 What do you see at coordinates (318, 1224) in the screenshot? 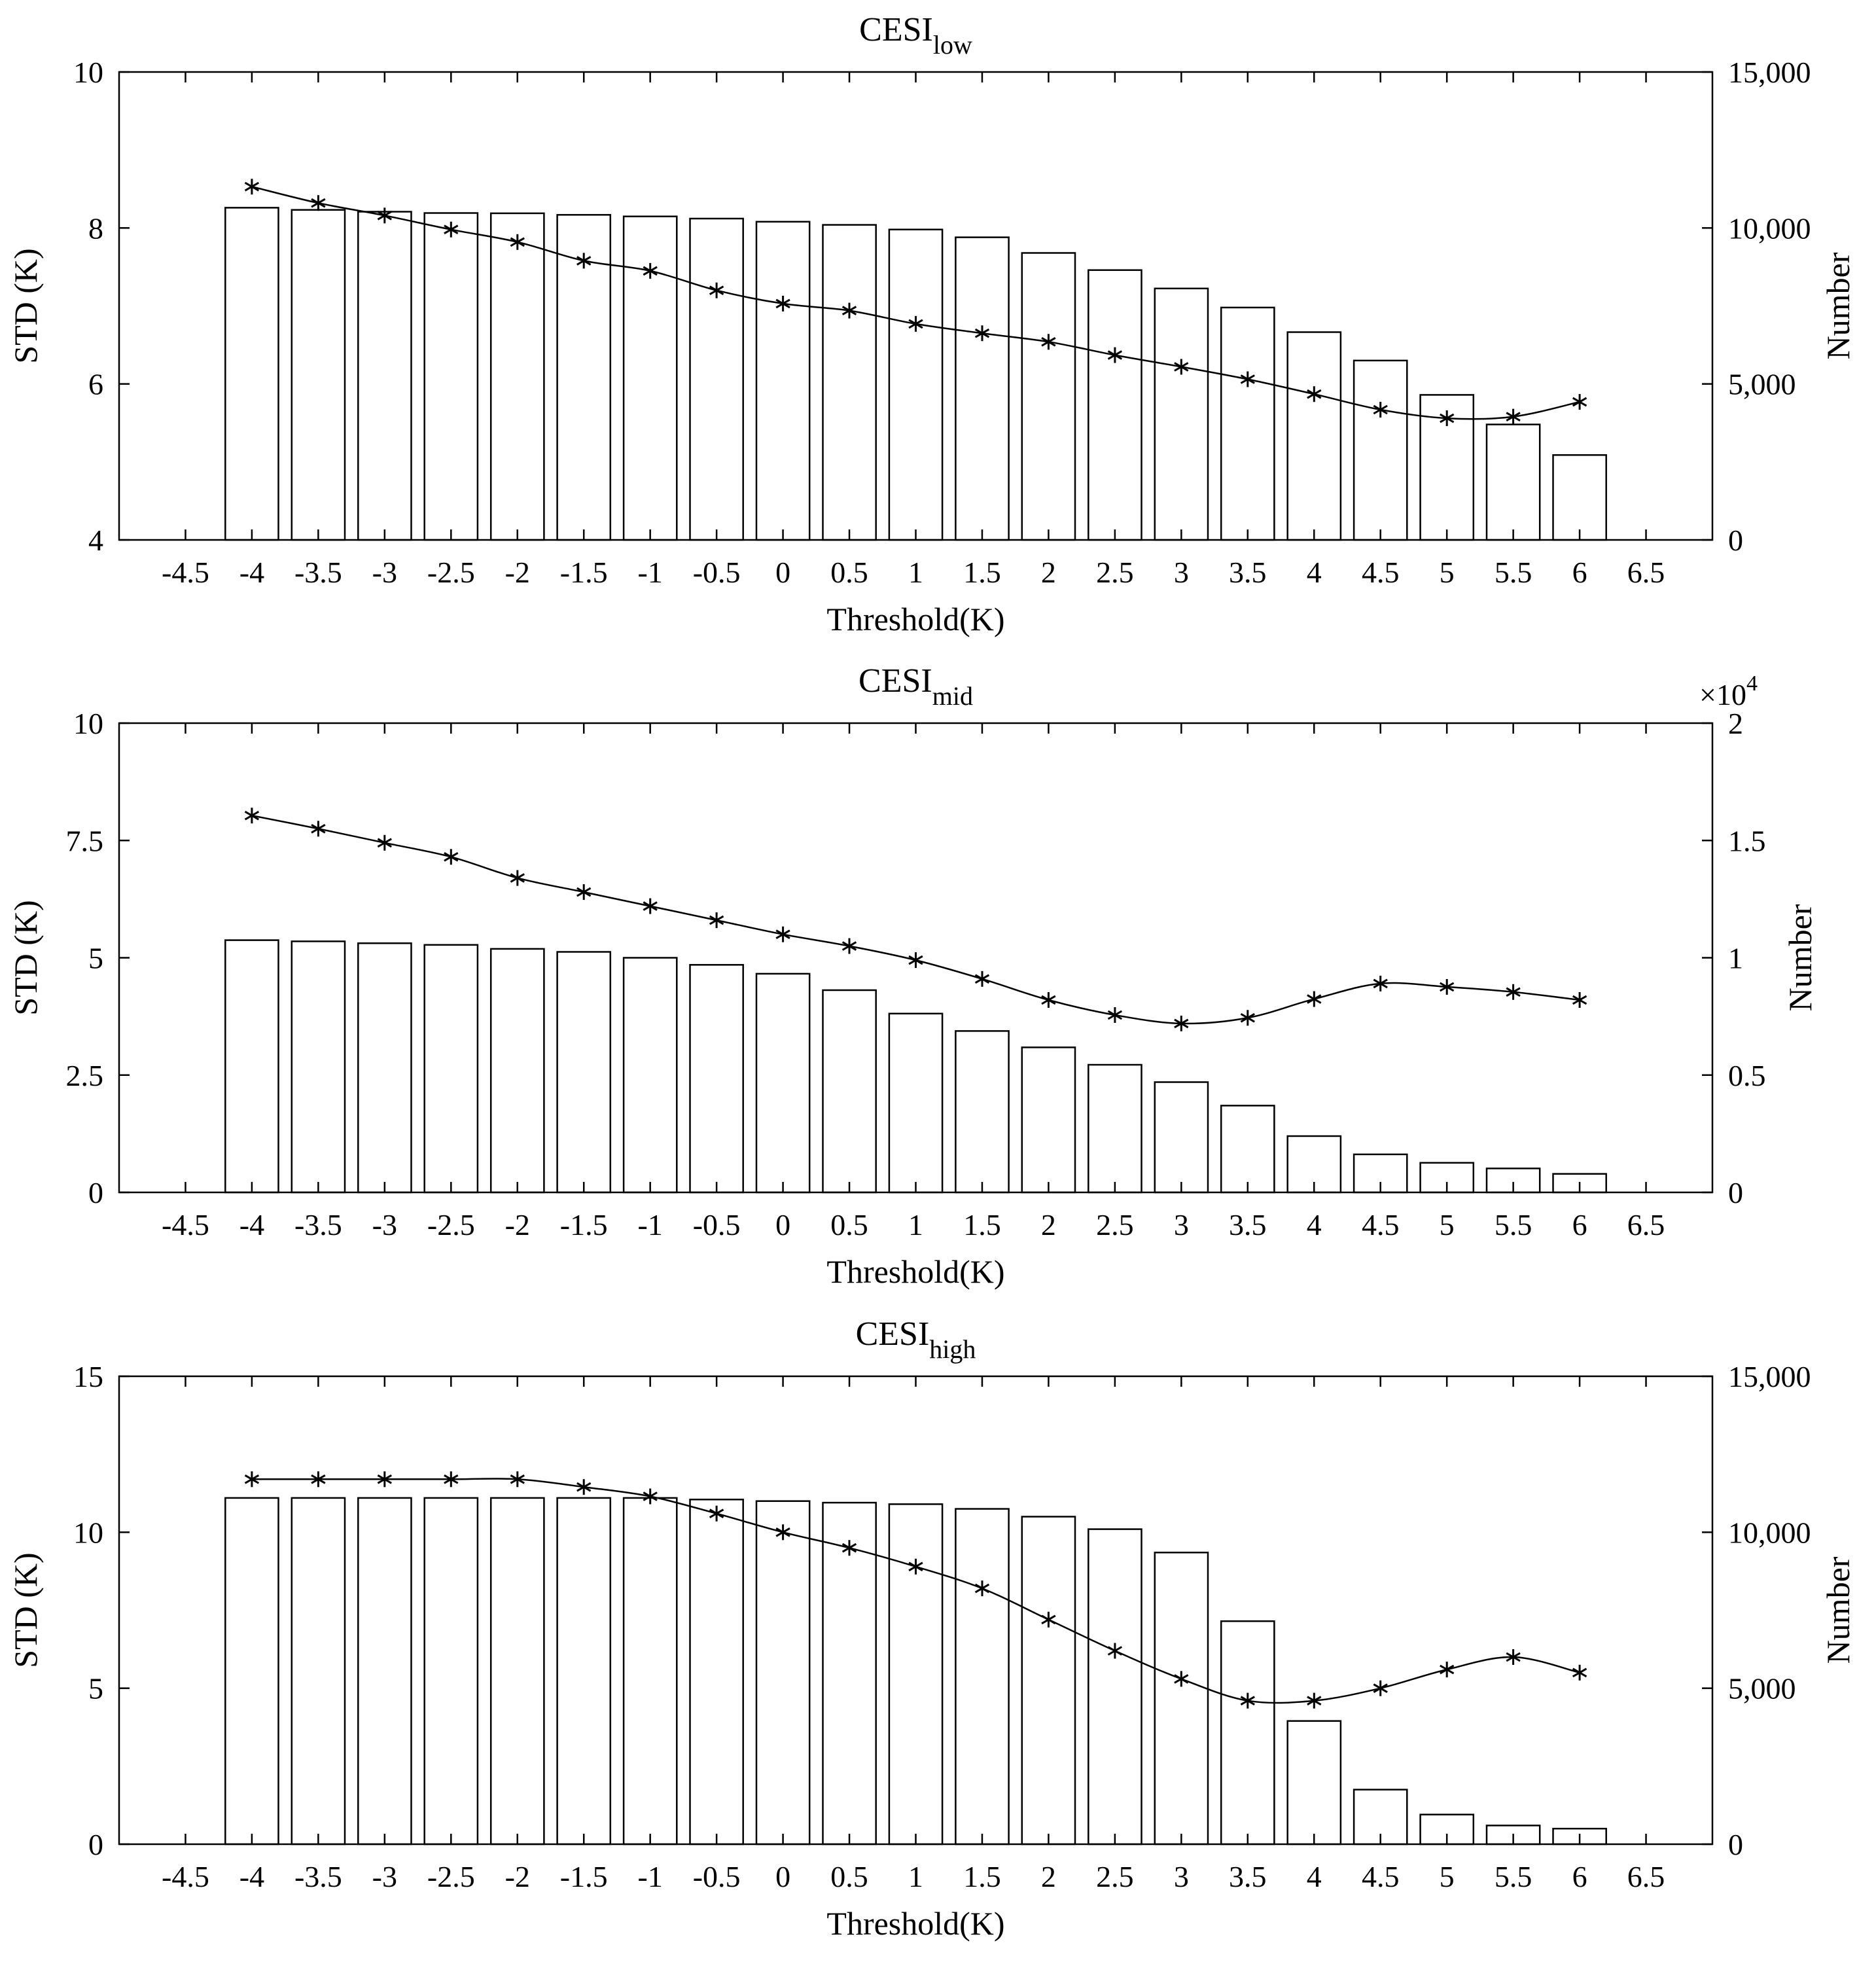
I see `x-tick-label: -3.5` at bounding box center [318, 1224].